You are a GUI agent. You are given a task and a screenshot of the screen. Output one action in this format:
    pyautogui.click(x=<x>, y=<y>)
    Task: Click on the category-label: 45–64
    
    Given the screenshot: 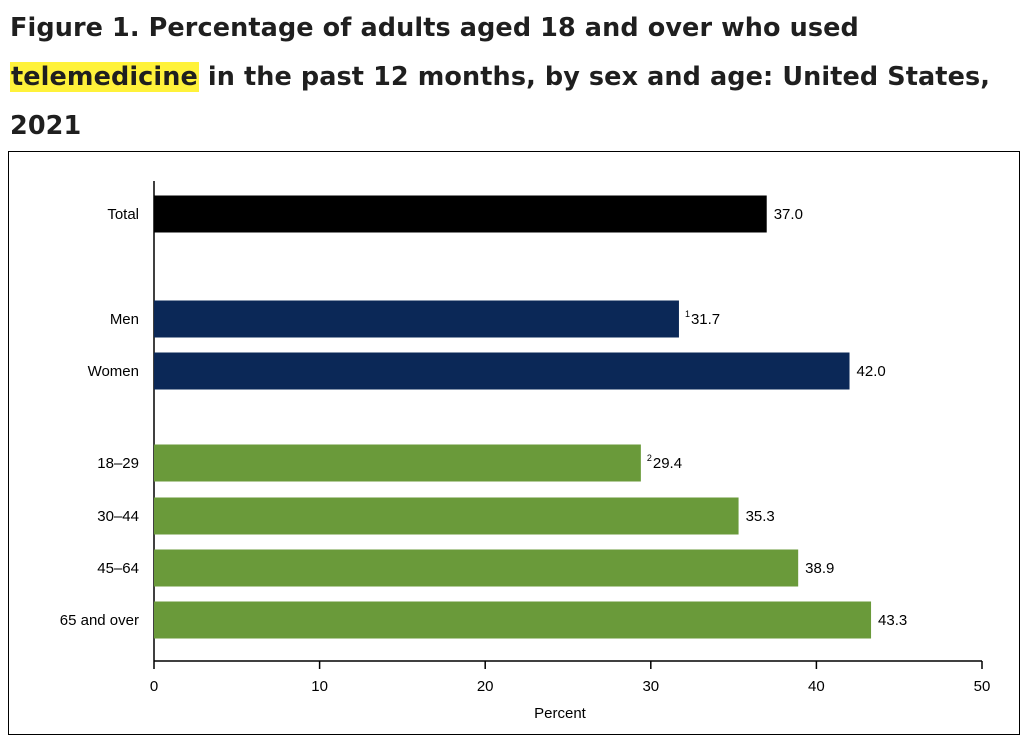 What is the action you would take?
    pyautogui.click(x=118, y=568)
    